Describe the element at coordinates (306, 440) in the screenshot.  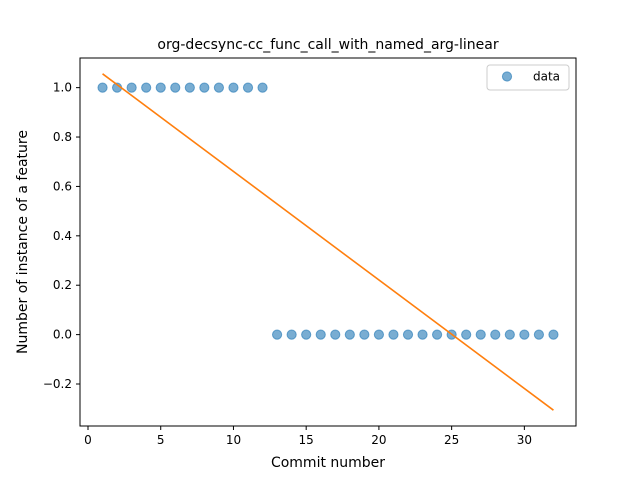
I see `x-tick-label: 15` at that location.